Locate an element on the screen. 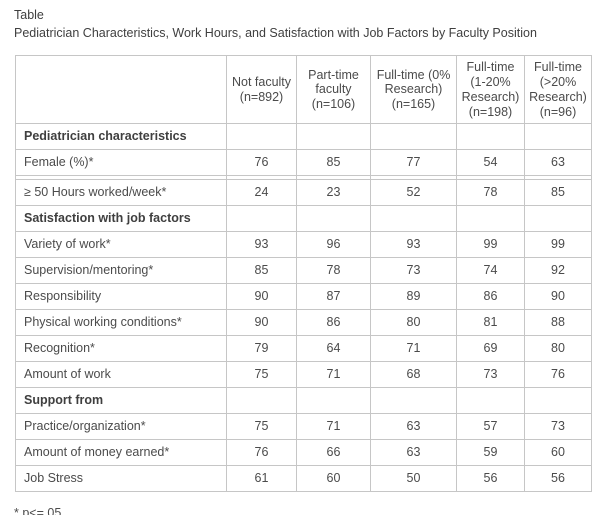  cell-value: 66 is located at coordinates (333, 453).